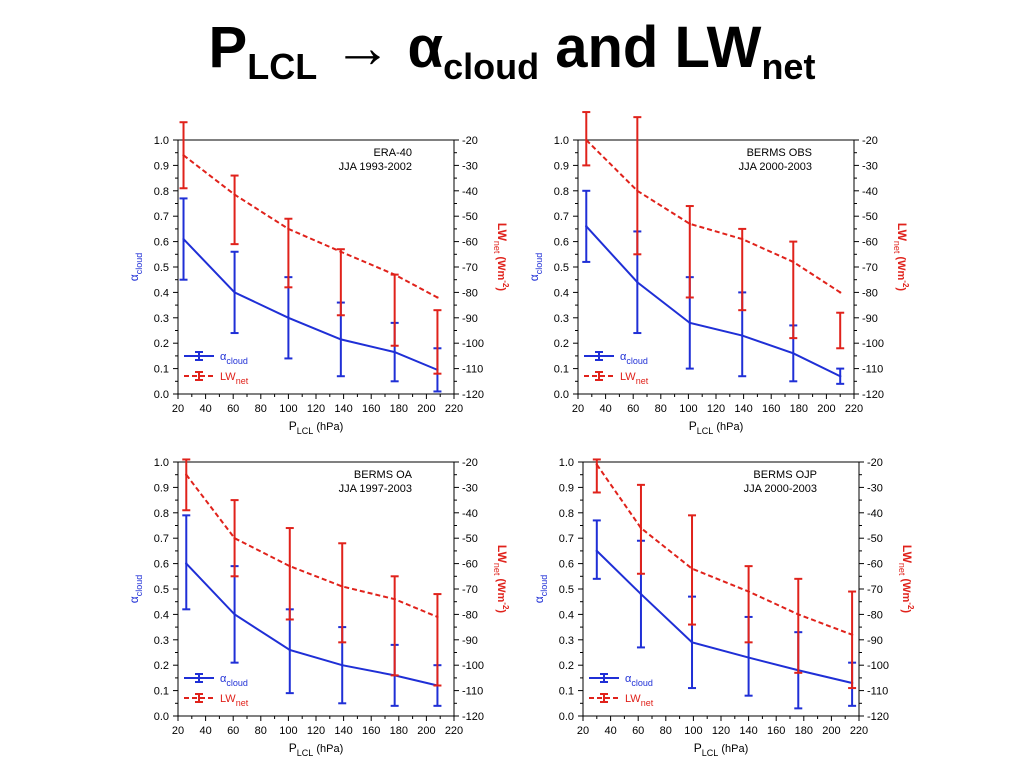 This screenshot has width=1024, height=768. Describe the element at coordinates (512, 51) in the screenshot. I see `slide-title: PLCL → αcloud and LWnet` at that location.